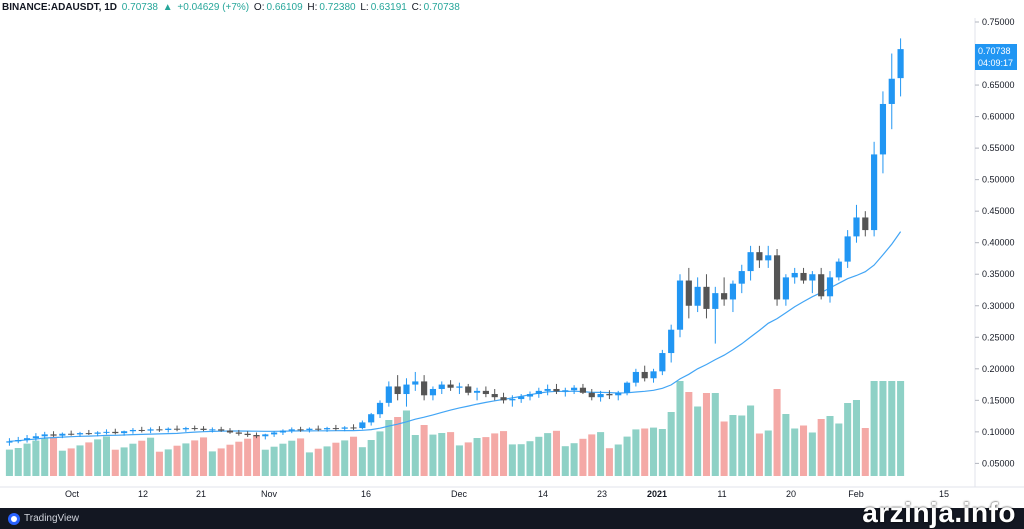 The width and height of the screenshot is (1024, 529). What do you see at coordinates (602, 494) in the screenshot?
I see `time-tick-label: 23` at bounding box center [602, 494].